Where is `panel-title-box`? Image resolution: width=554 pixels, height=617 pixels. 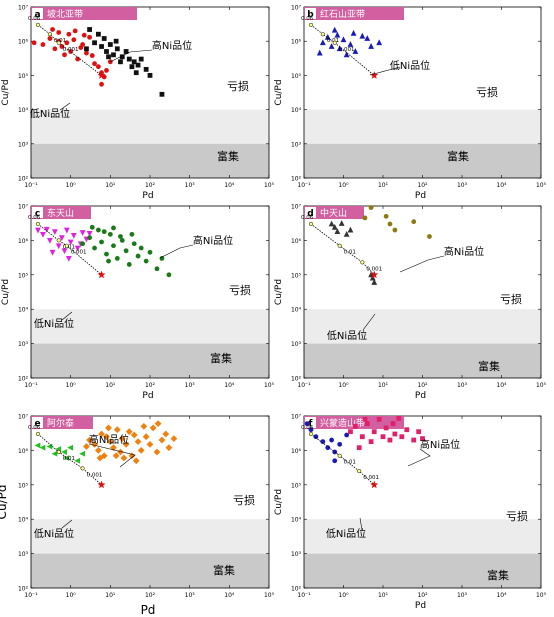 panel-title-box is located at coordinates (62, 422).